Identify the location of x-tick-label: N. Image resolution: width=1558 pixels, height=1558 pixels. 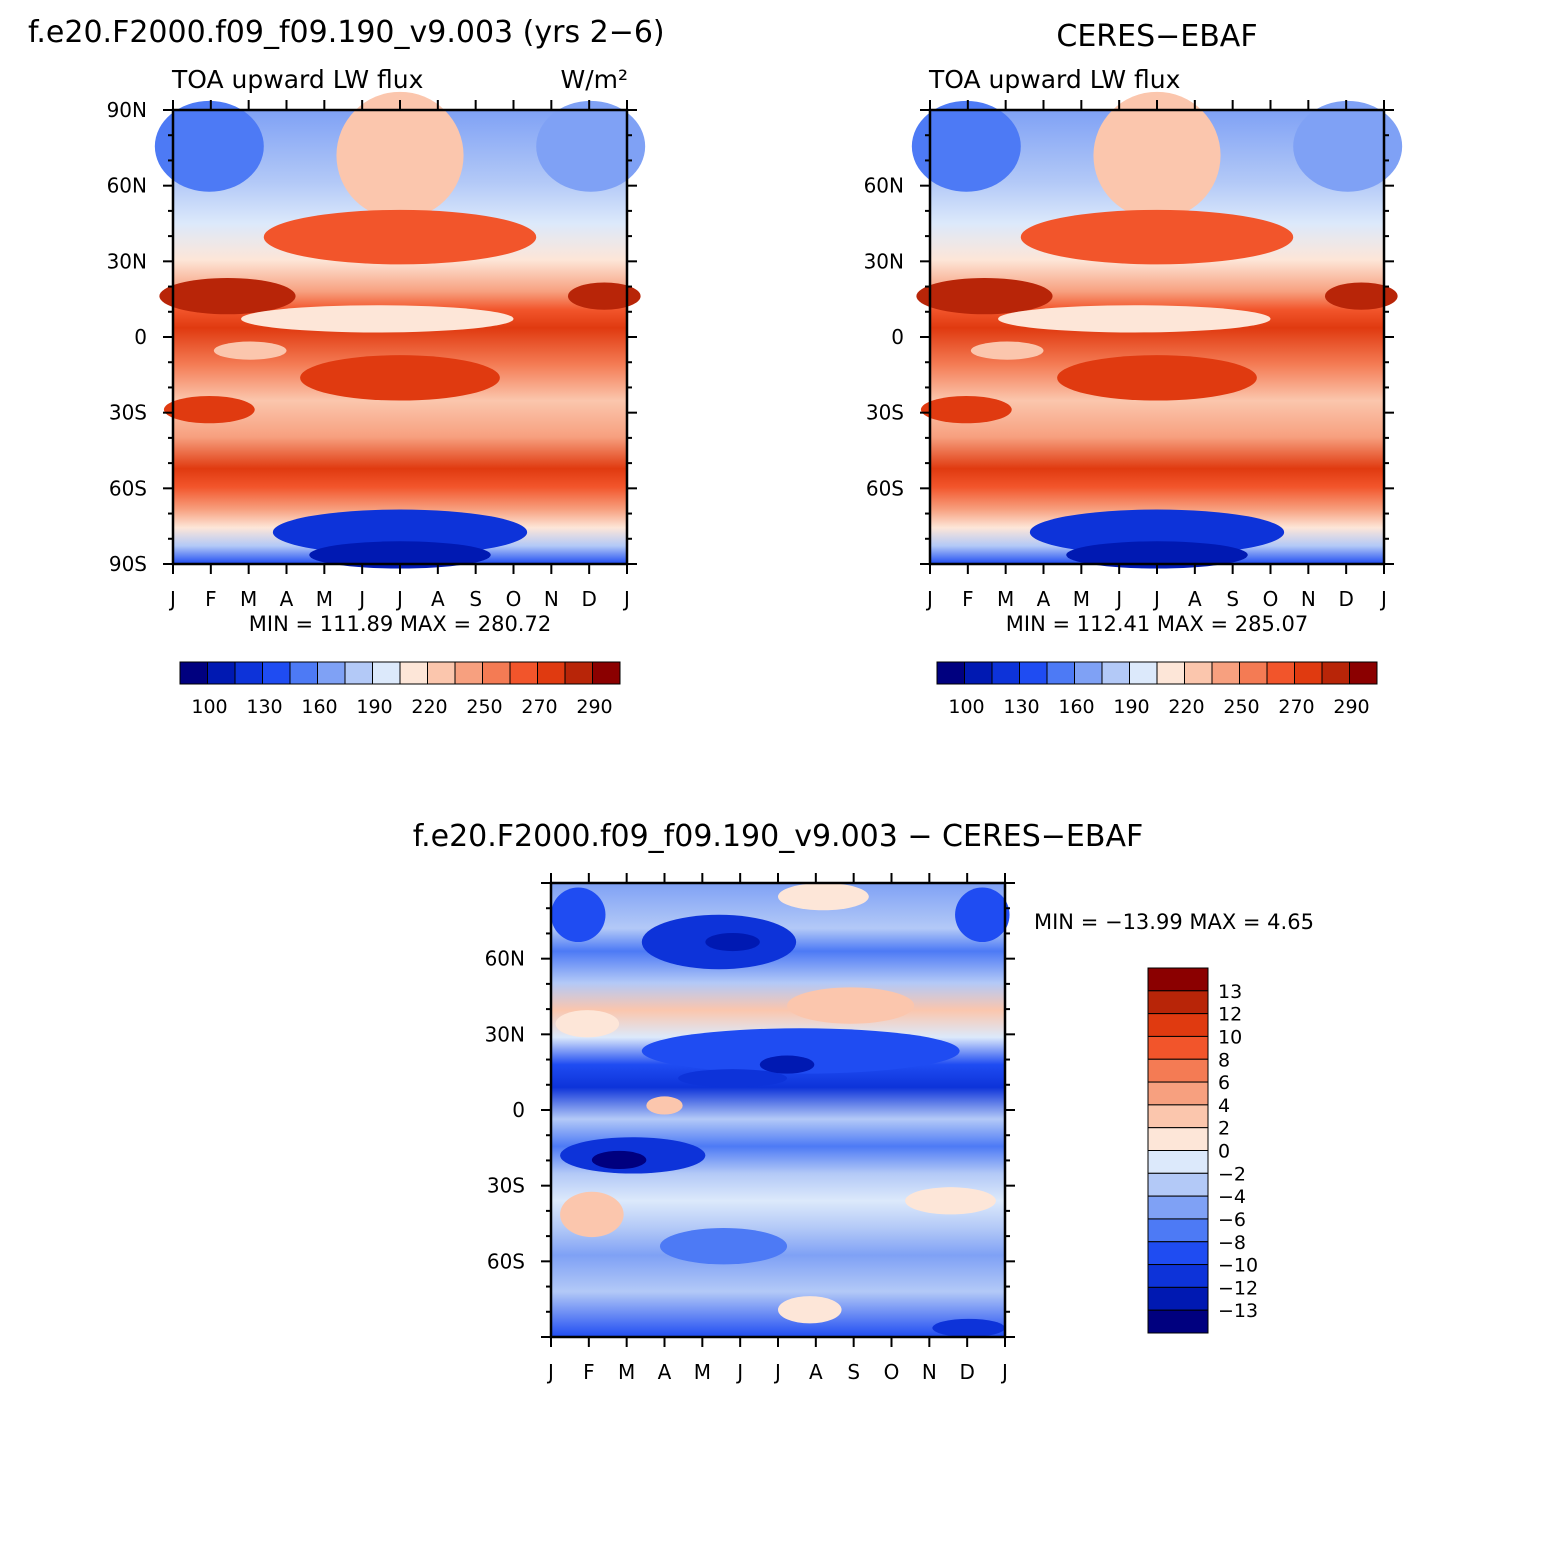
(551, 599).